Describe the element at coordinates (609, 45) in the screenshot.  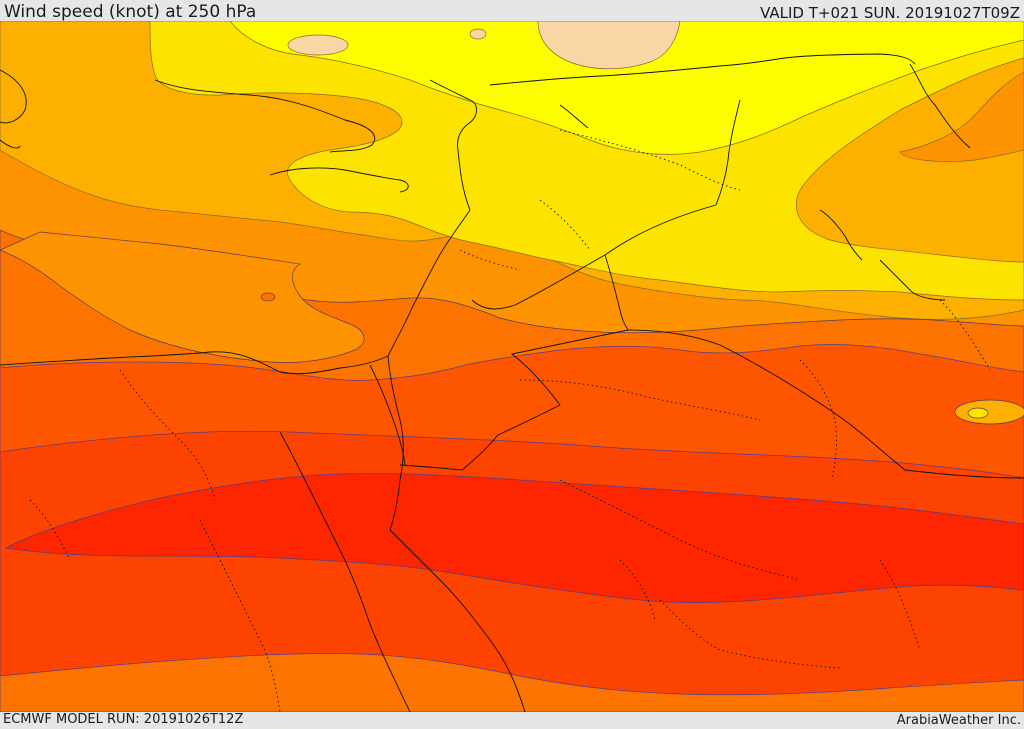
I see `band-peach` at that location.